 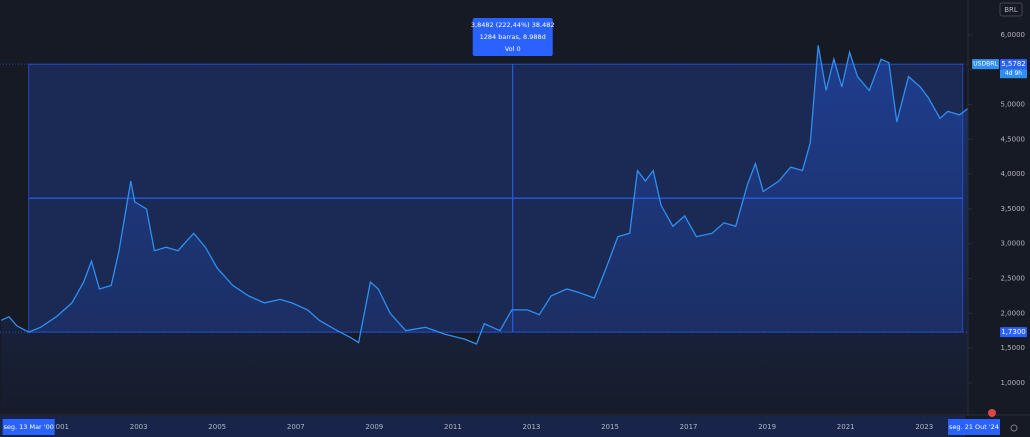 I want to click on y-tick-label: 4,0000, so click(x=1013, y=174).